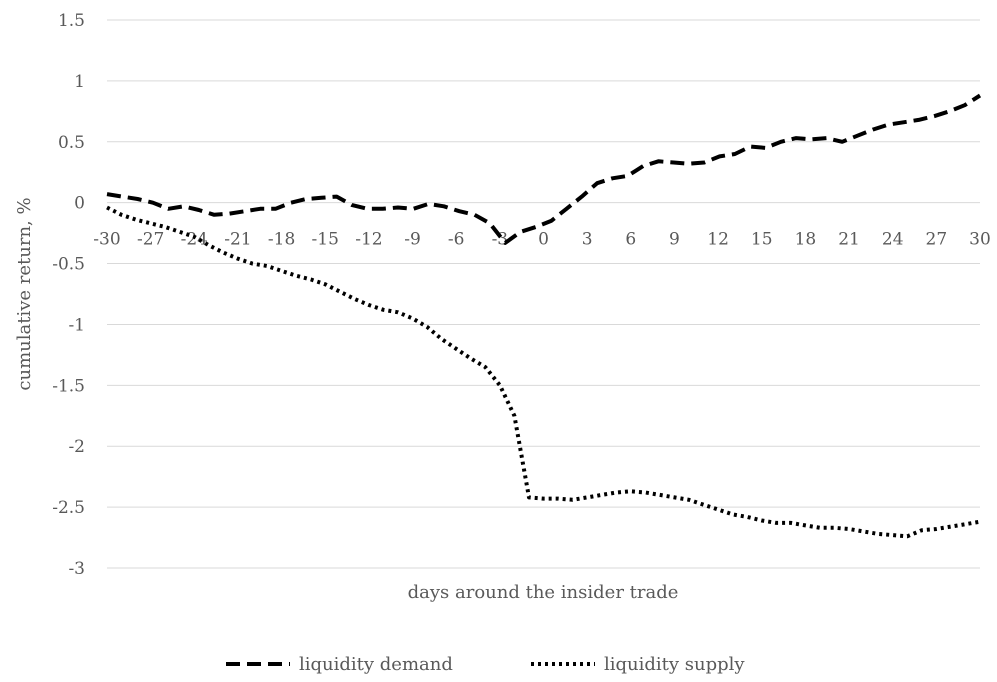 This screenshot has height=682, width=997. What do you see at coordinates (76, 447) in the screenshot?
I see `y-tick-label: -2` at bounding box center [76, 447].